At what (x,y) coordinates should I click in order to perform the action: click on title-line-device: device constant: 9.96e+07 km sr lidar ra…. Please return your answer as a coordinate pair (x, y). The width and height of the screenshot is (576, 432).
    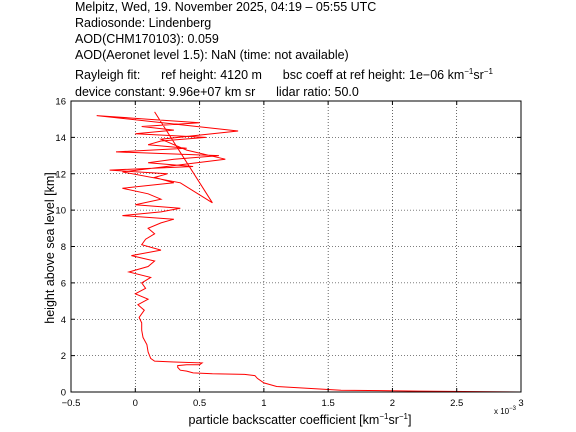
    Looking at the image, I should click on (217, 92).